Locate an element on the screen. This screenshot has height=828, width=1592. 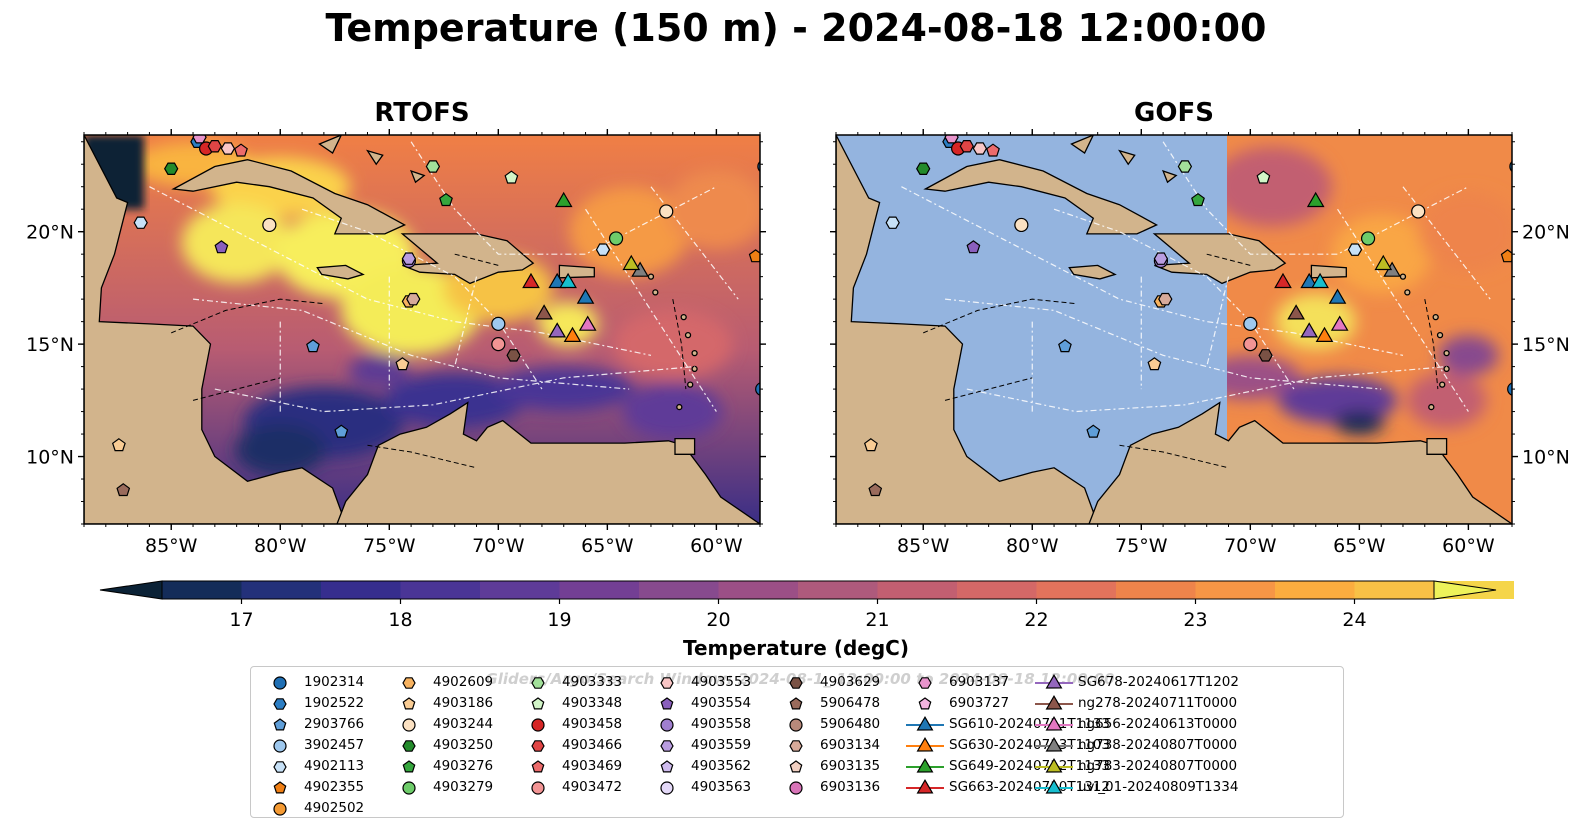
legend-label: 4903186 is located at coordinates (463, 703).